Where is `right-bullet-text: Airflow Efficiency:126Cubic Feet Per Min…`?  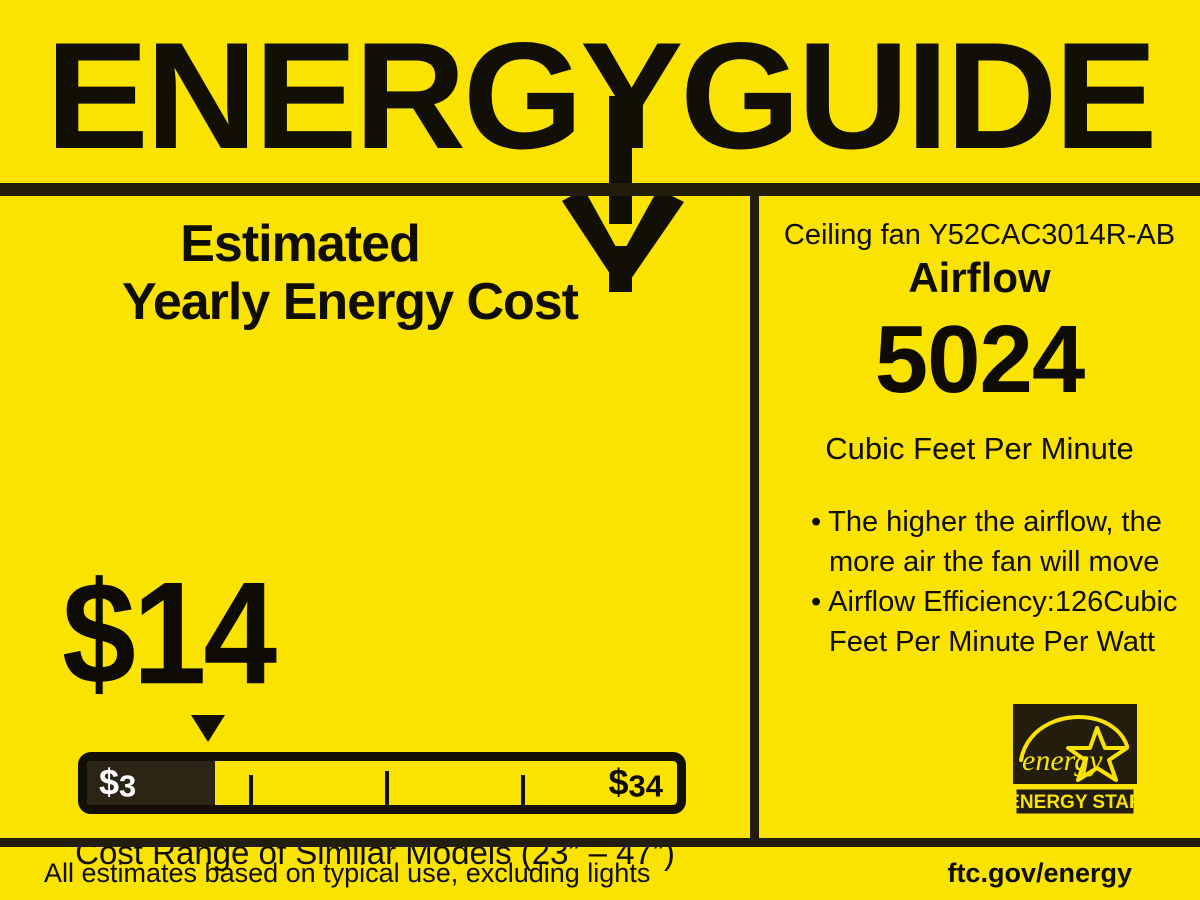
right-bullet-text: Airflow Efficiency:126Cubic Feet Per Min… is located at coordinates (1003, 622).